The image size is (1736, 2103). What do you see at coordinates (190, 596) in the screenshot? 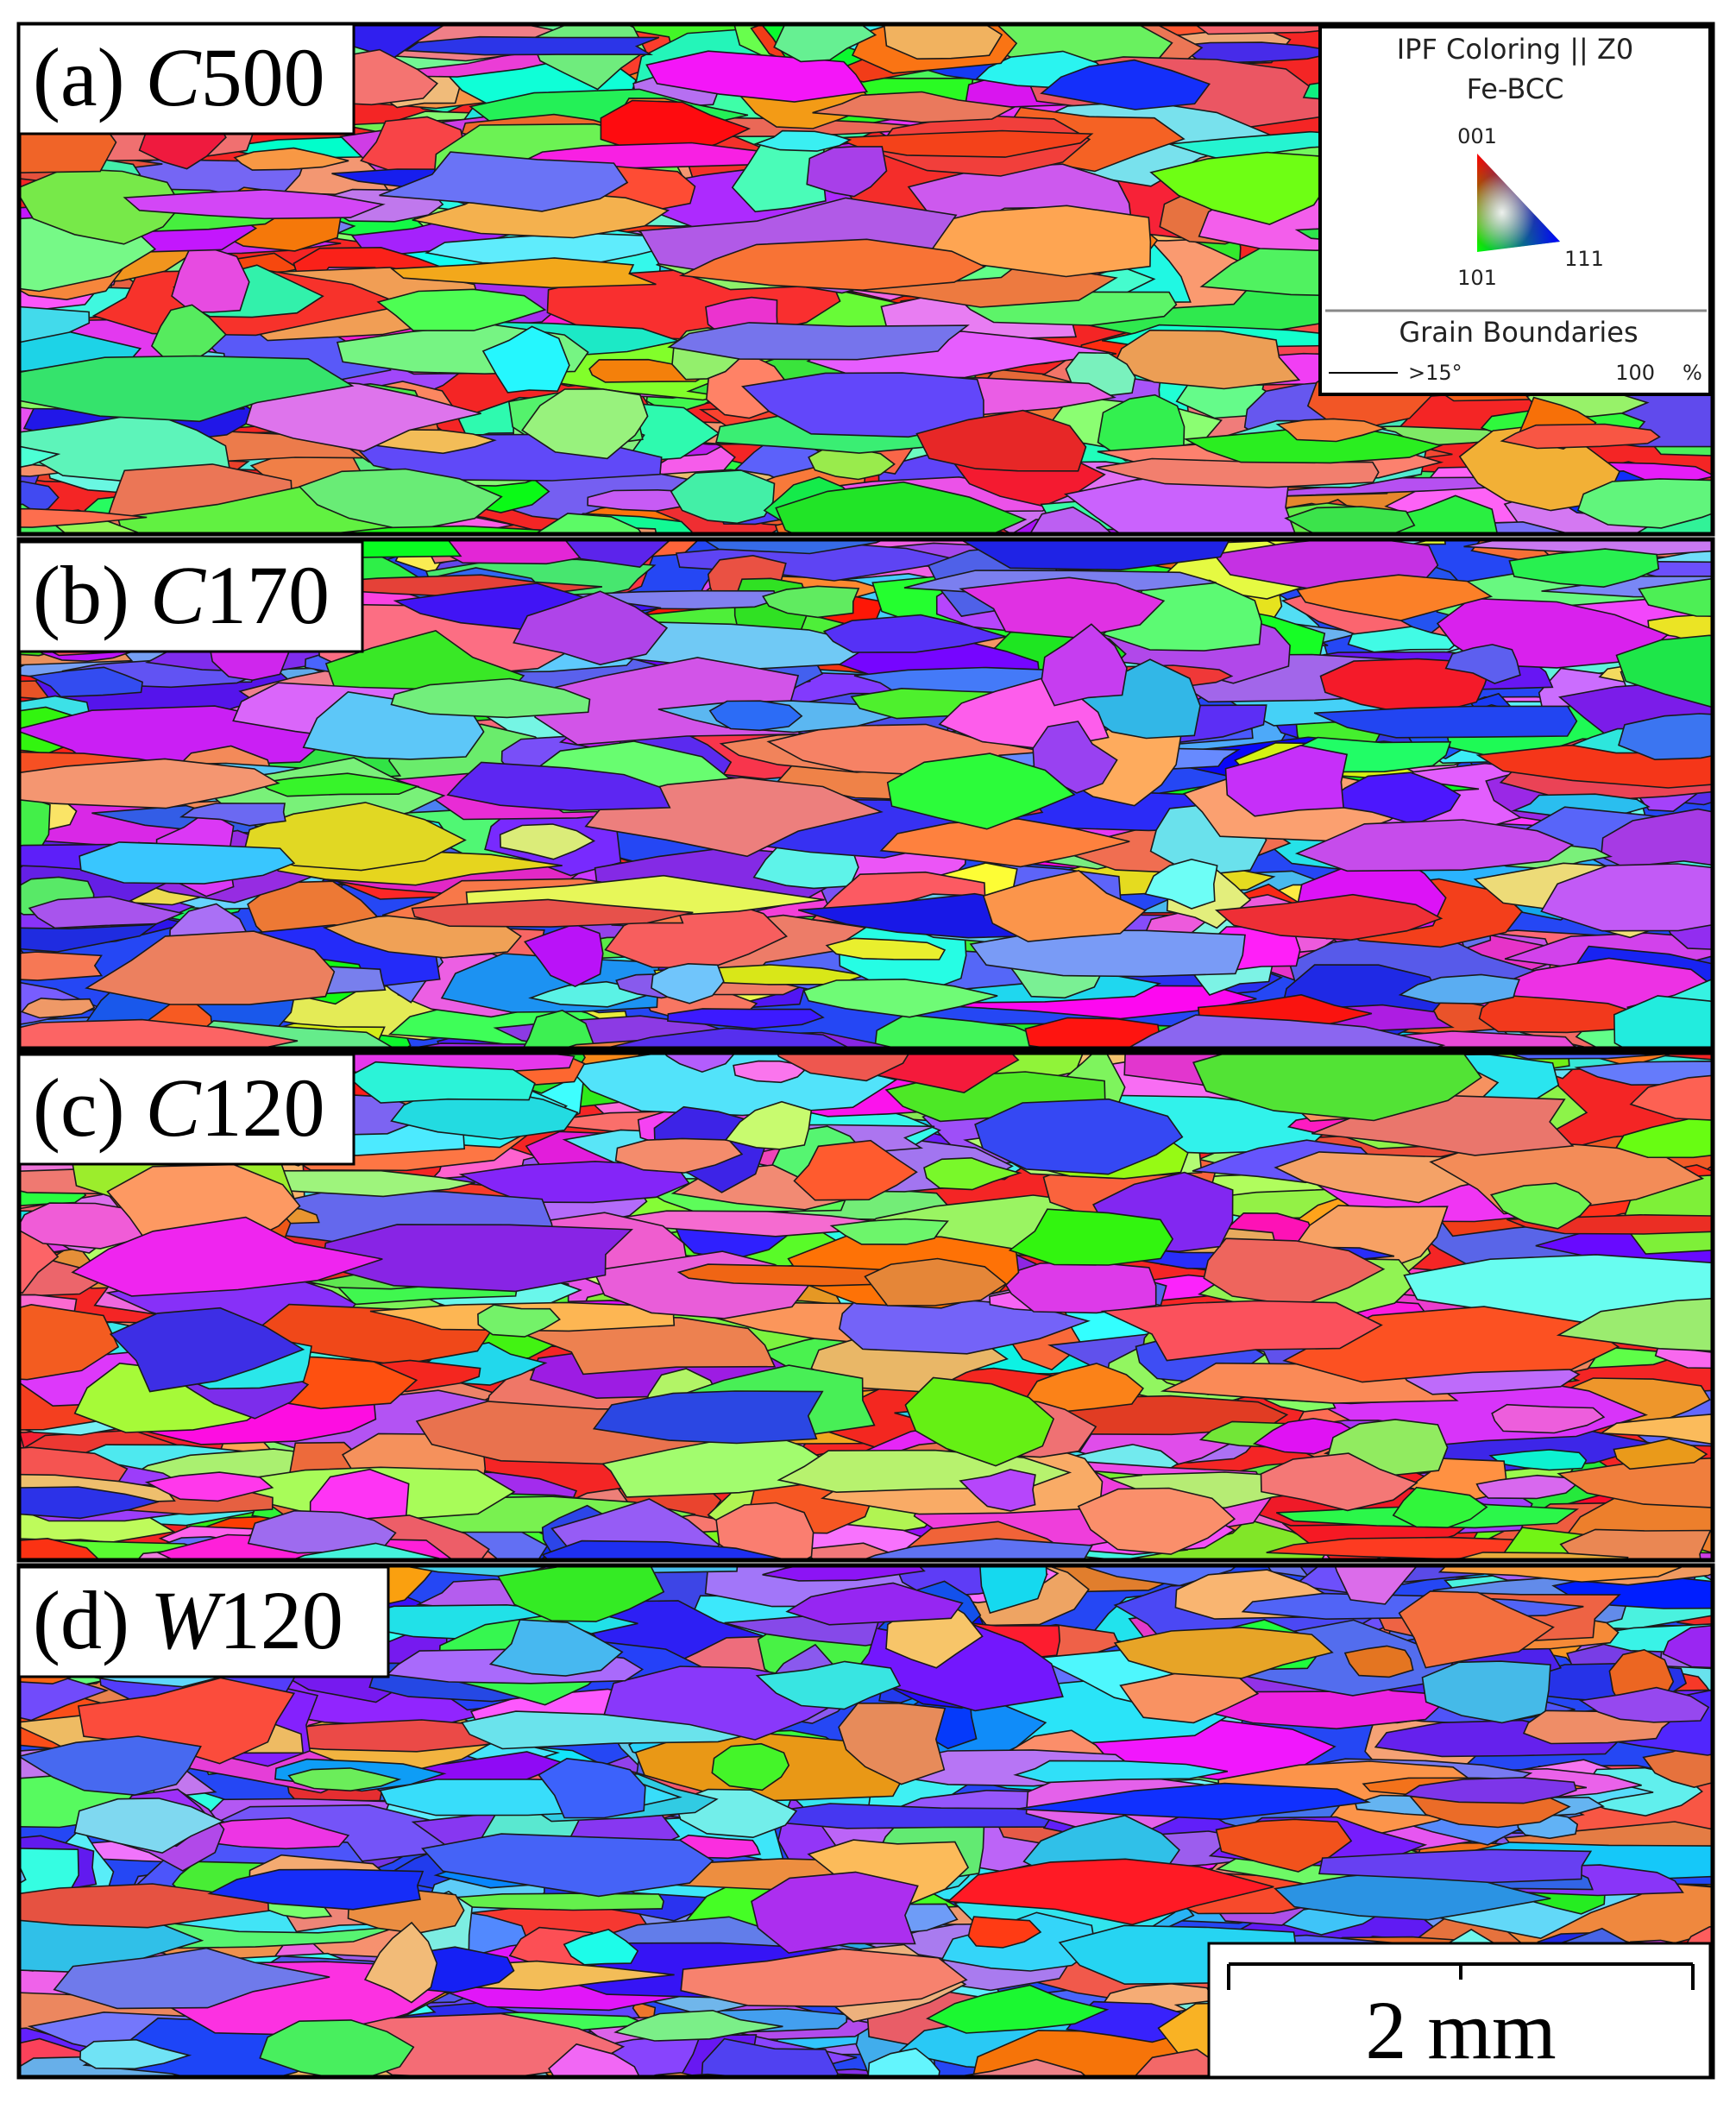
I see `panel-label: (b) C170` at bounding box center [190, 596].